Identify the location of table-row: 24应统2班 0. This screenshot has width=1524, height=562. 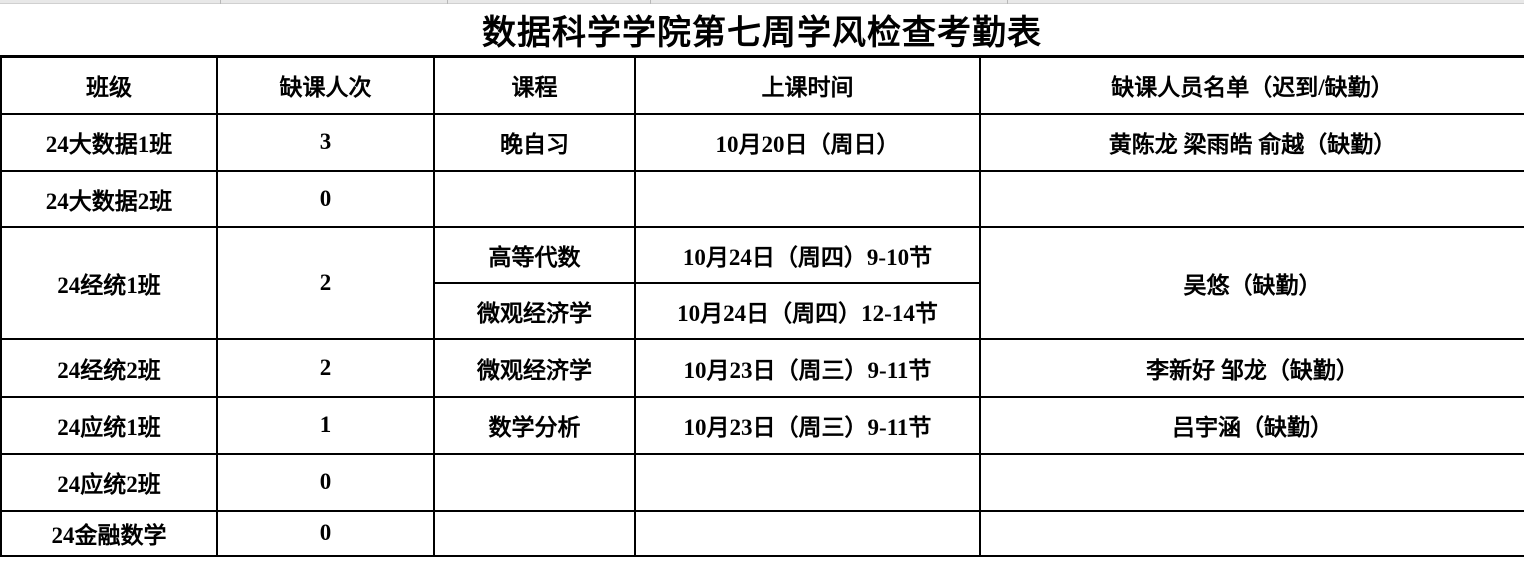
(762, 482).